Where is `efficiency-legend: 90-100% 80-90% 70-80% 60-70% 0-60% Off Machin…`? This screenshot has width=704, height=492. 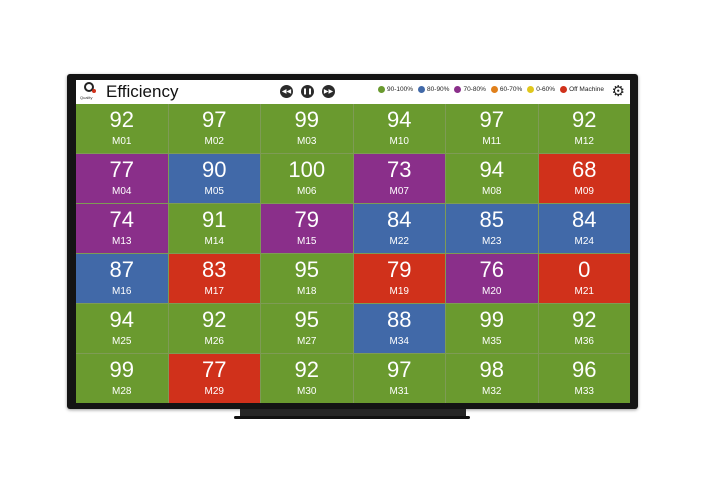
efficiency-legend: 90-100% 80-90% 70-80% 60-70% 0-60% Off Machin… is located at coordinates (491, 89).